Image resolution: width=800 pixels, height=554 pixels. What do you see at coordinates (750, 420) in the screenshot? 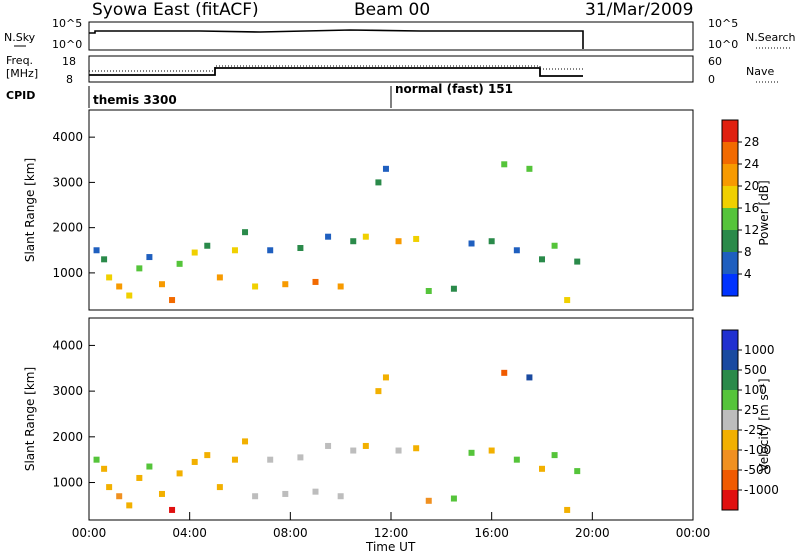
I see `velocity-colorbar: -1000 -500 -100 -25 25 100 500 1000` at bounding box center [750, 420].